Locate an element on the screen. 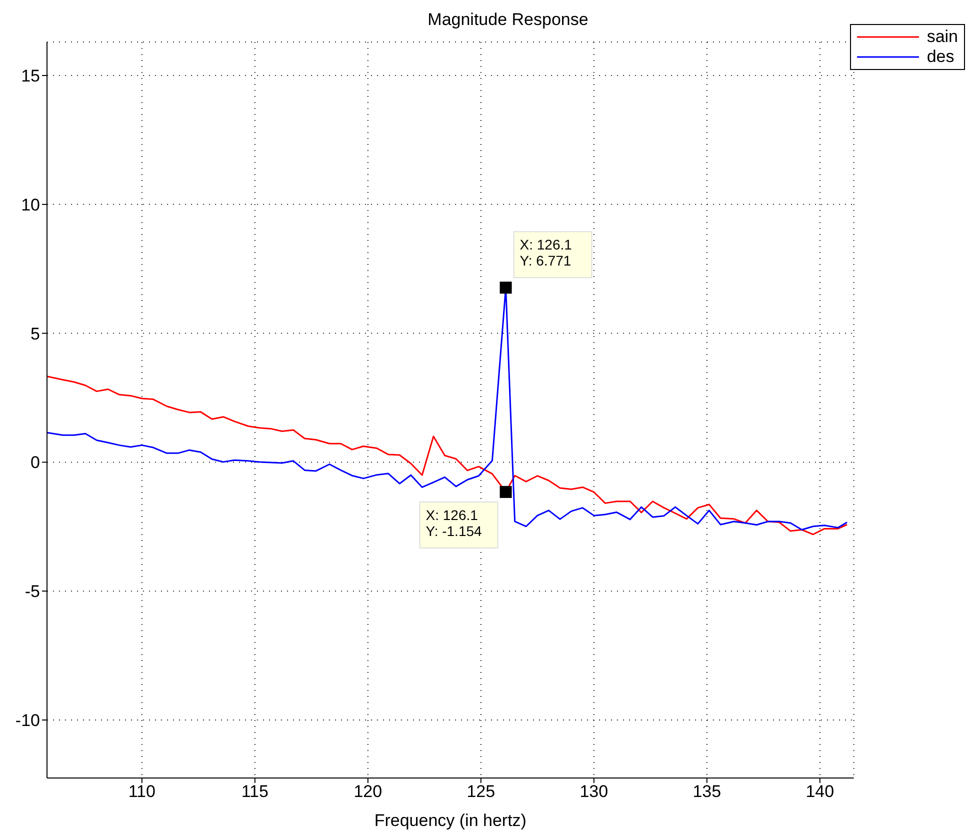 The image size is (969, 838). y-tick-label: 10 is located at coordinates (30, 204).